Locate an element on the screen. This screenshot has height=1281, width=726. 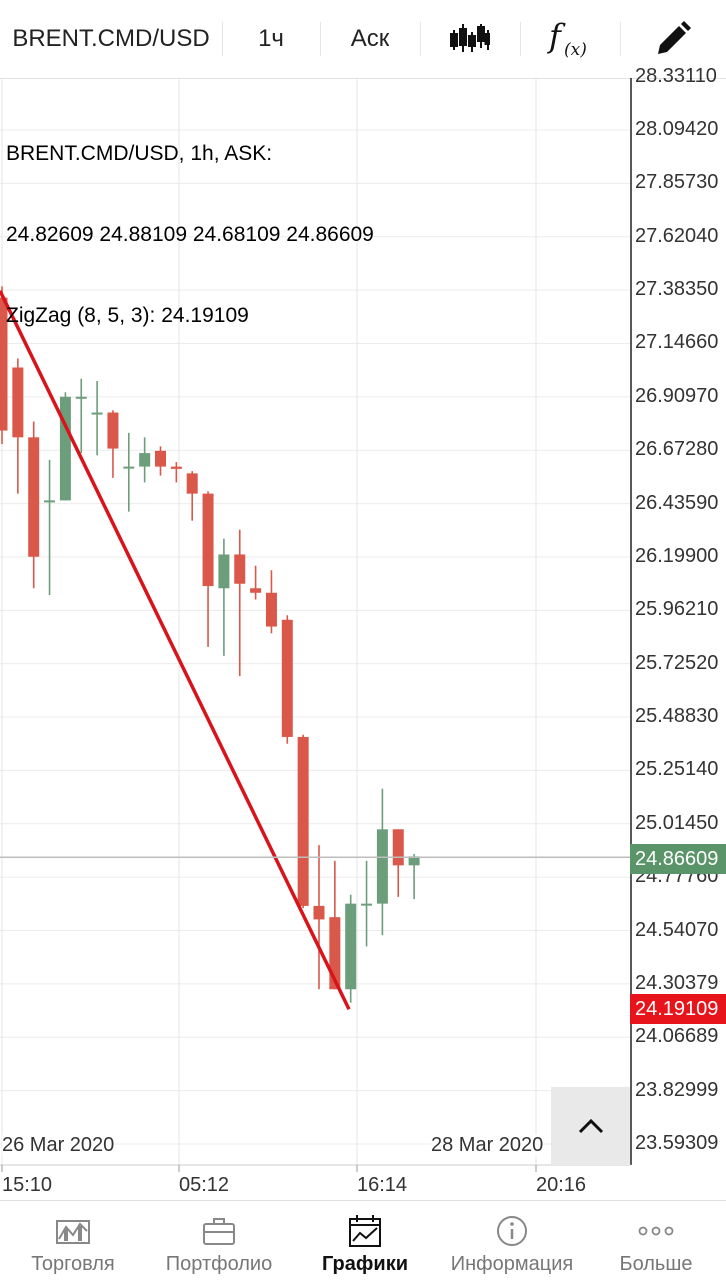
price-axis-label: 23.59309 is located at coordinates (677, 1143).